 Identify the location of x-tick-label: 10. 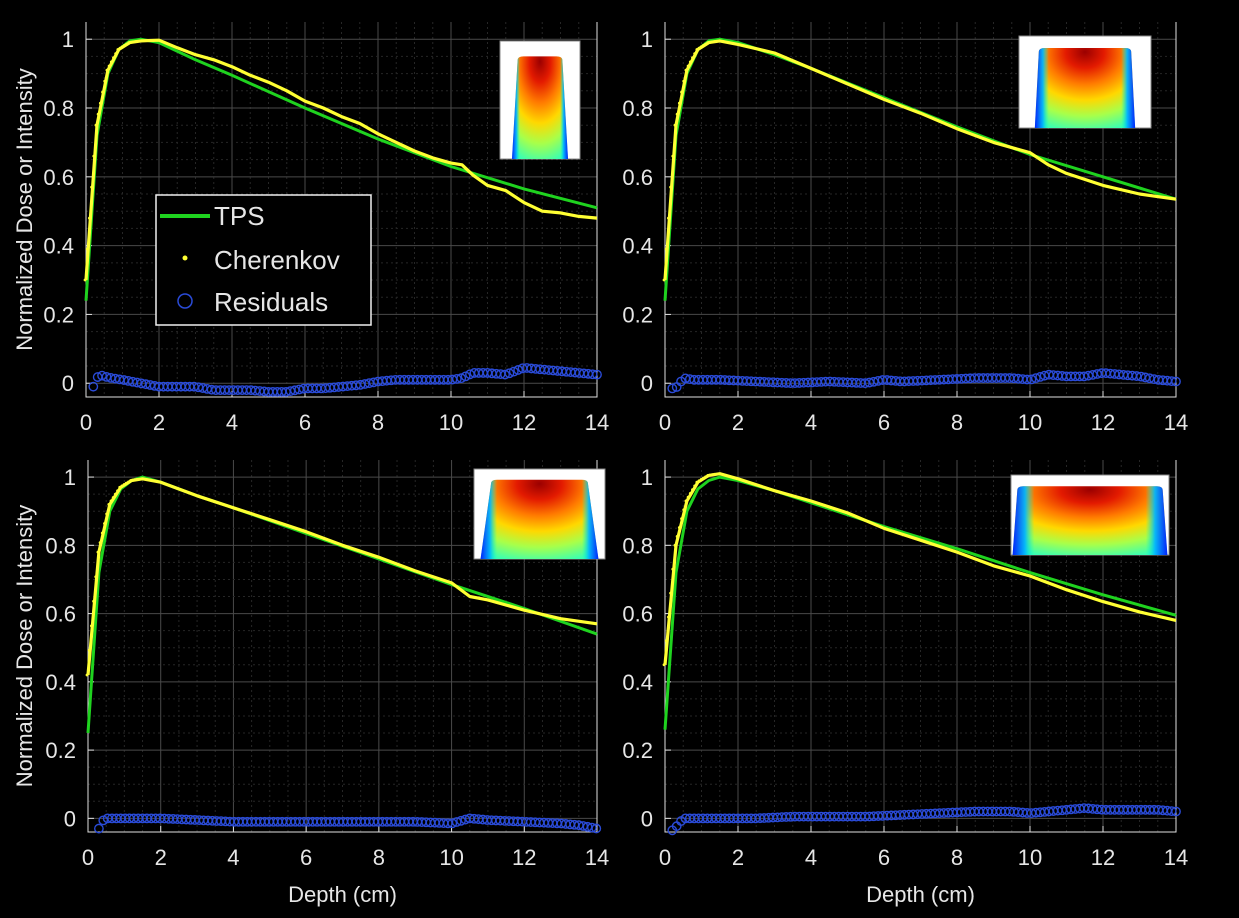
(451, 857).